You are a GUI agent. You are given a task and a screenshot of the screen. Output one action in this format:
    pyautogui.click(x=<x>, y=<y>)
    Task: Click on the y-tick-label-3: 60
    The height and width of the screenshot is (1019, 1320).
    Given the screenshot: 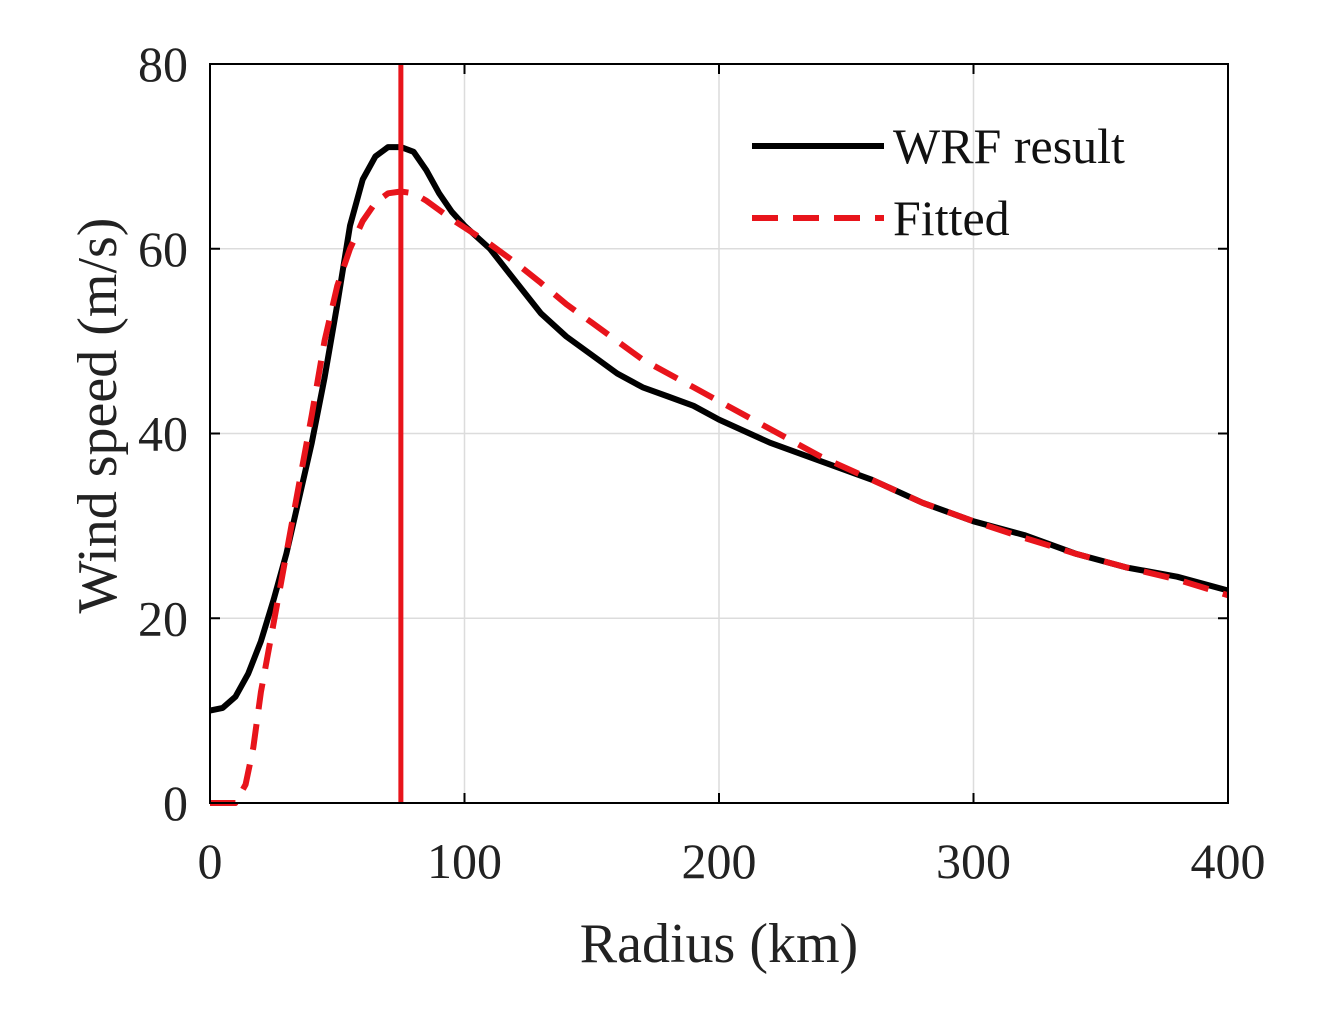 What is the action you would take?
    pyautogui.click(x=163, y=249)
    